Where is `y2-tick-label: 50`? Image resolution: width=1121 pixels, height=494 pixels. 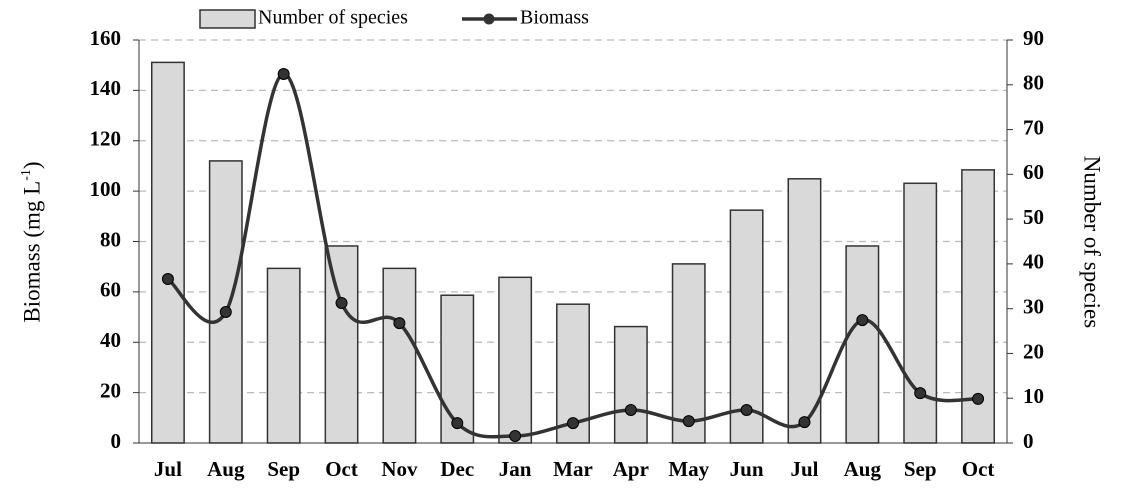
y2-tick-label: 50 is located at coordinates (1033, 217).